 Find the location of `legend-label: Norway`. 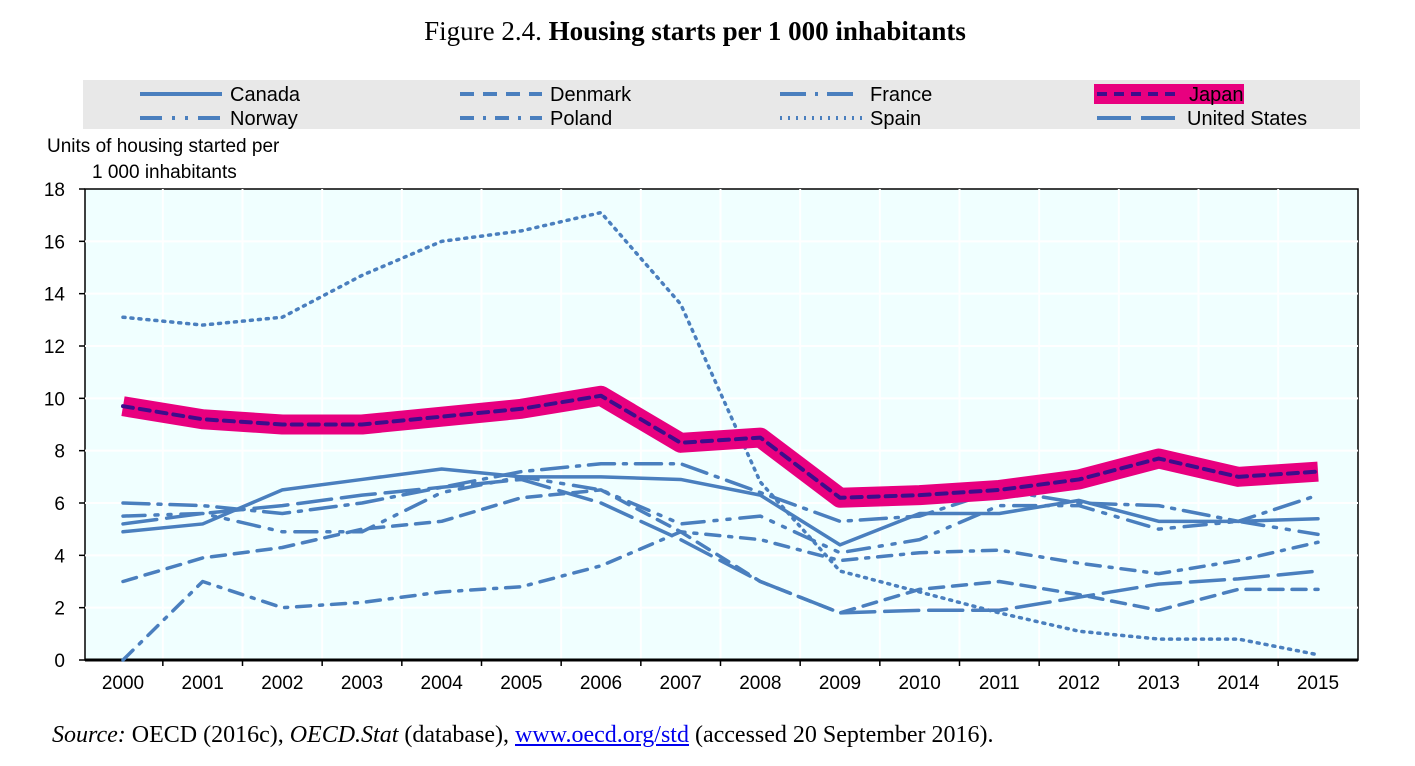

legend-label: Norway is located at coordinates (264, 119).